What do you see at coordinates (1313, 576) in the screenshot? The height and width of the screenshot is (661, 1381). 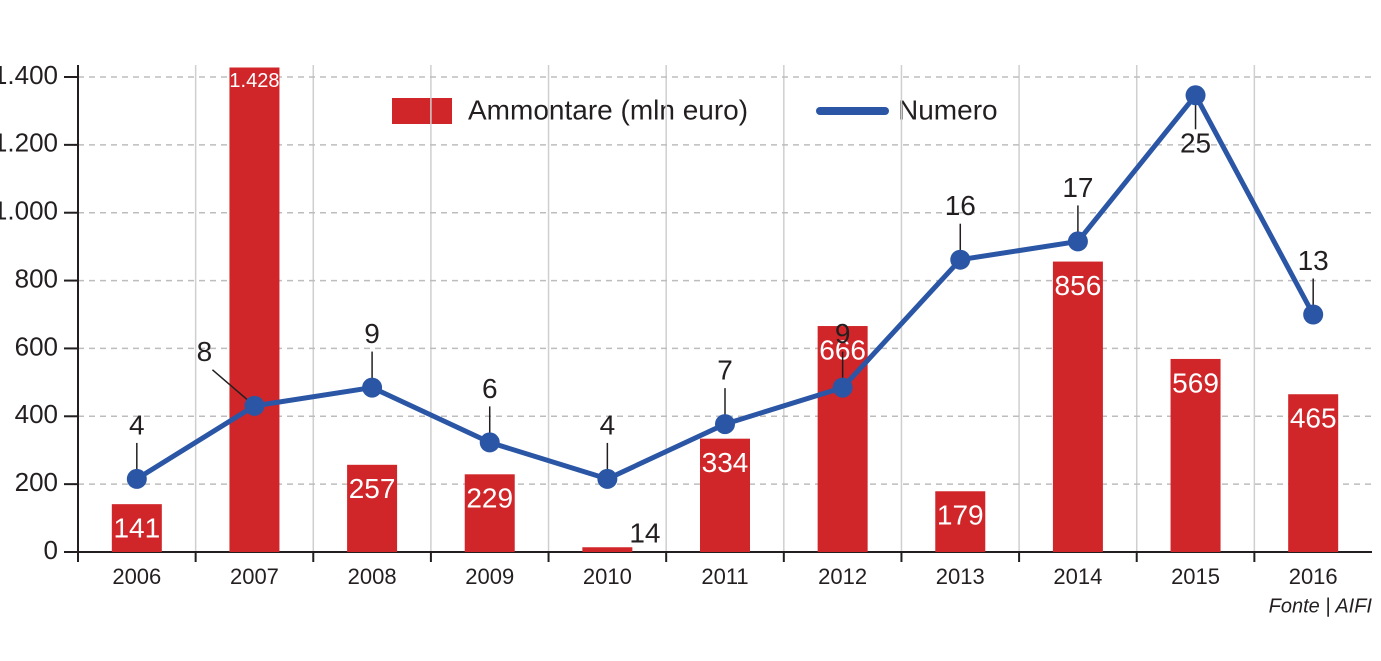 I see `x-tick-label: 2016` at bounding box center [1313, 576].